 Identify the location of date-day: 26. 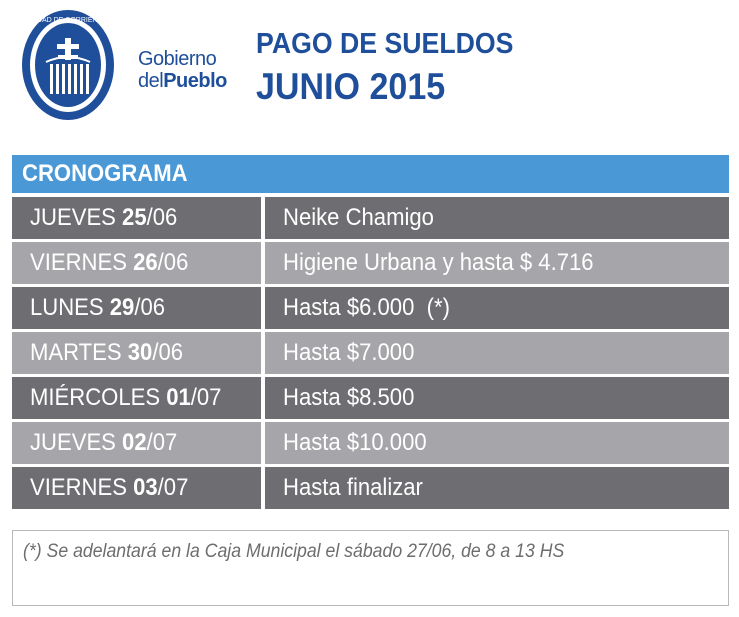
(145, 262).